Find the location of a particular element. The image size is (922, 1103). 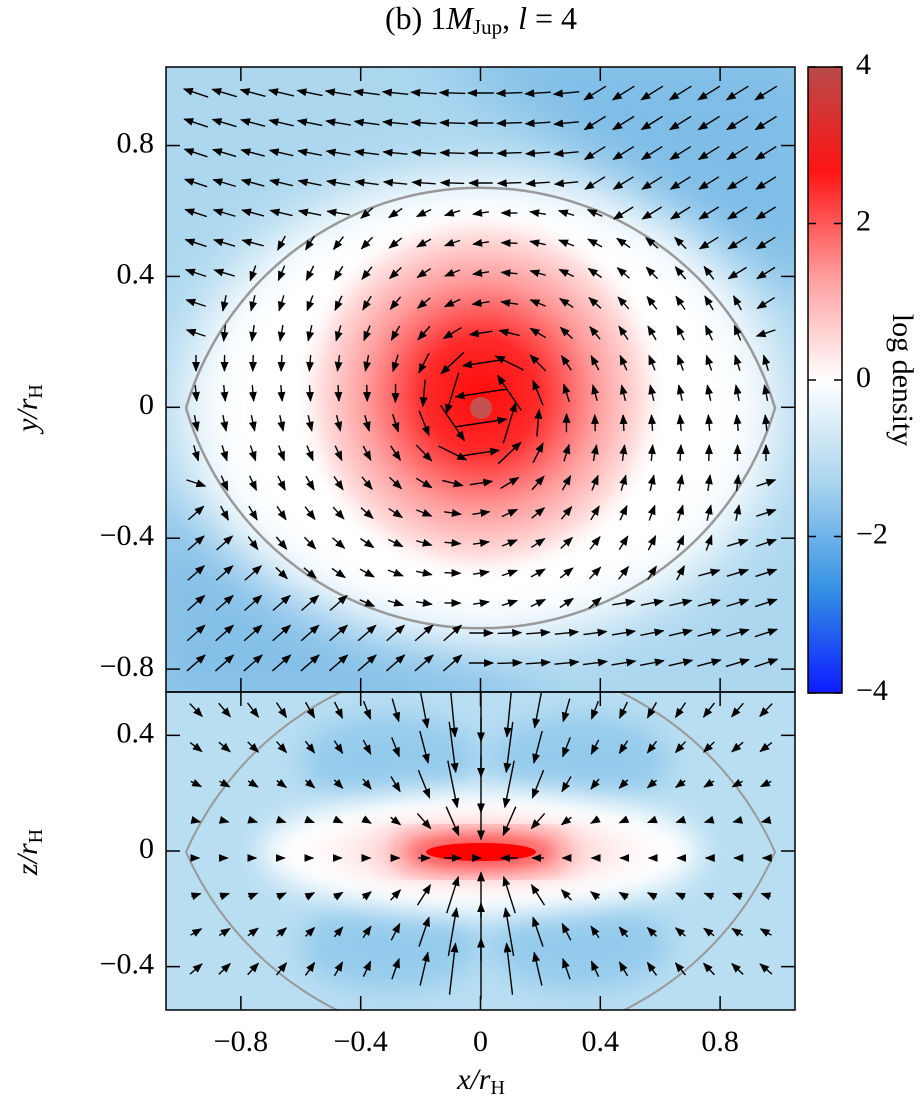

y-tick-label: −0.4 is located at coordinates (127, 535).